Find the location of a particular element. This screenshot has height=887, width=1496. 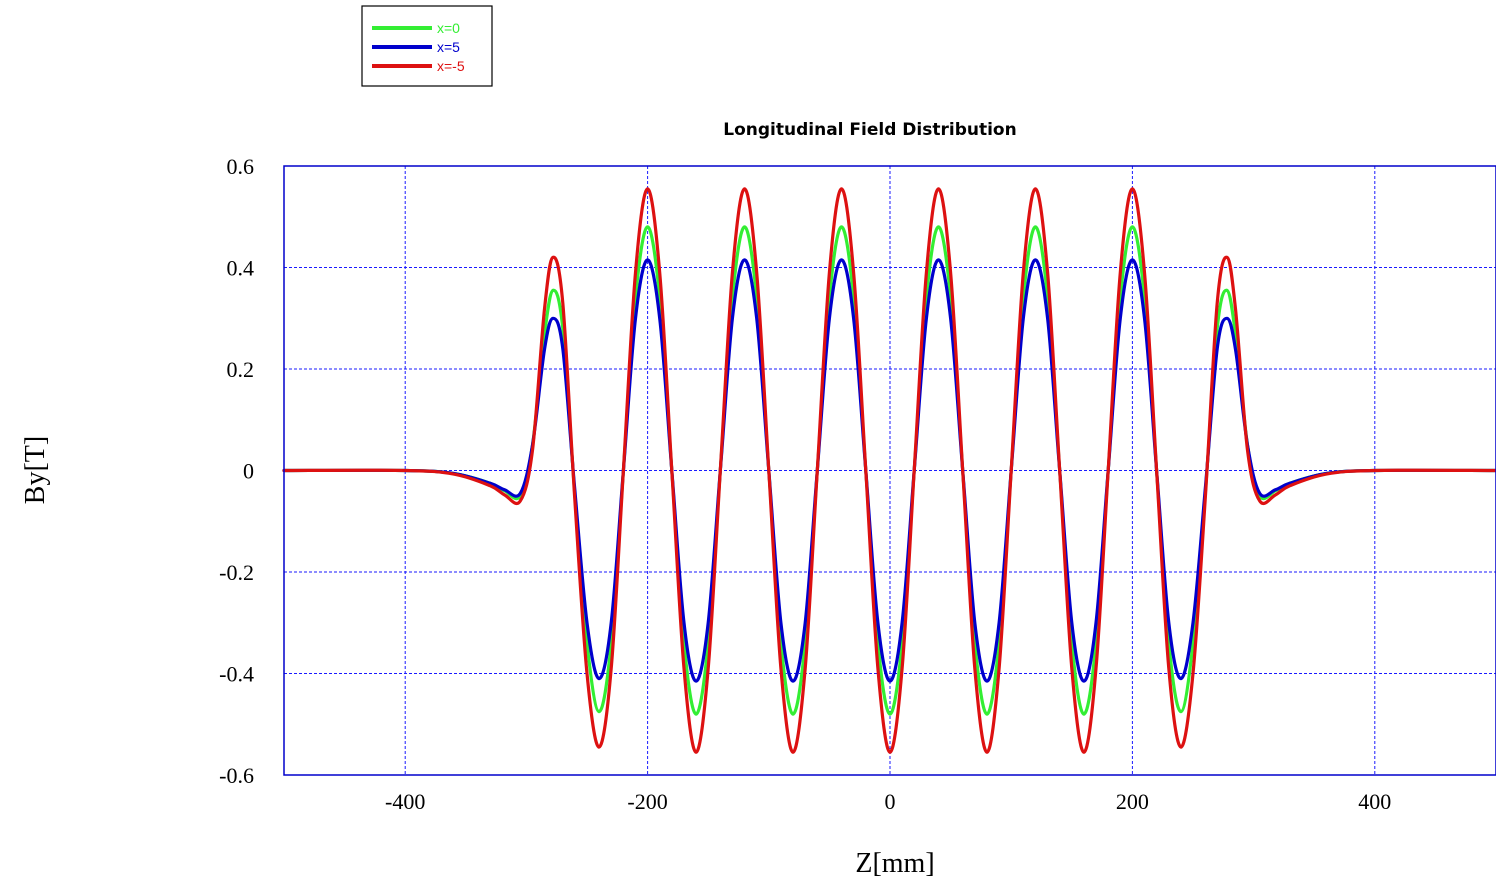

y-tick-label: 0.4 is located at coordinates (241, 268).